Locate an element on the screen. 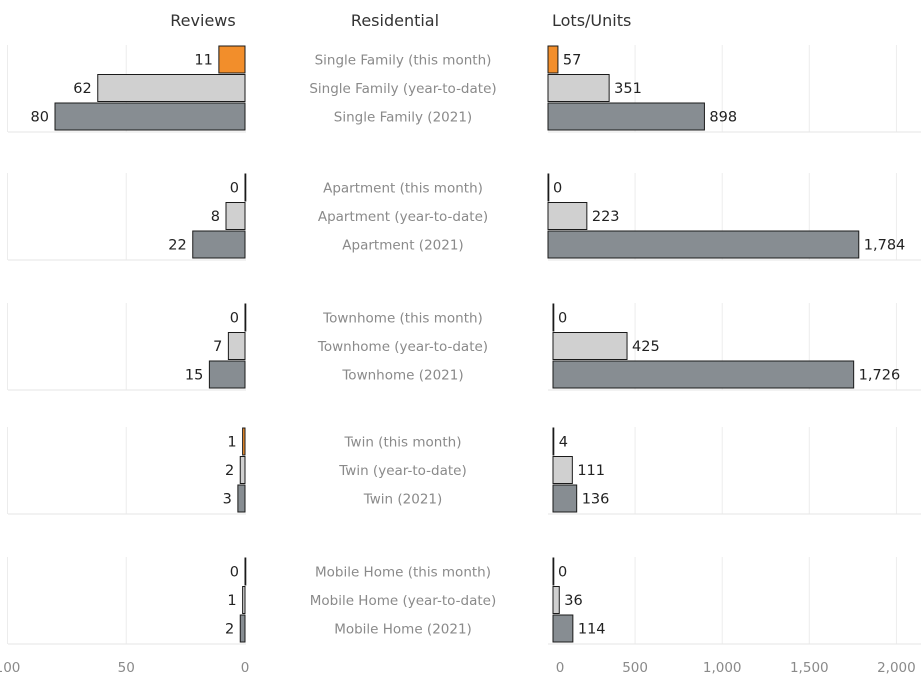 Image resolution: width=921 pixels, height=677 pixels. units-value-label: 57 is located at coordinates (572, 61).